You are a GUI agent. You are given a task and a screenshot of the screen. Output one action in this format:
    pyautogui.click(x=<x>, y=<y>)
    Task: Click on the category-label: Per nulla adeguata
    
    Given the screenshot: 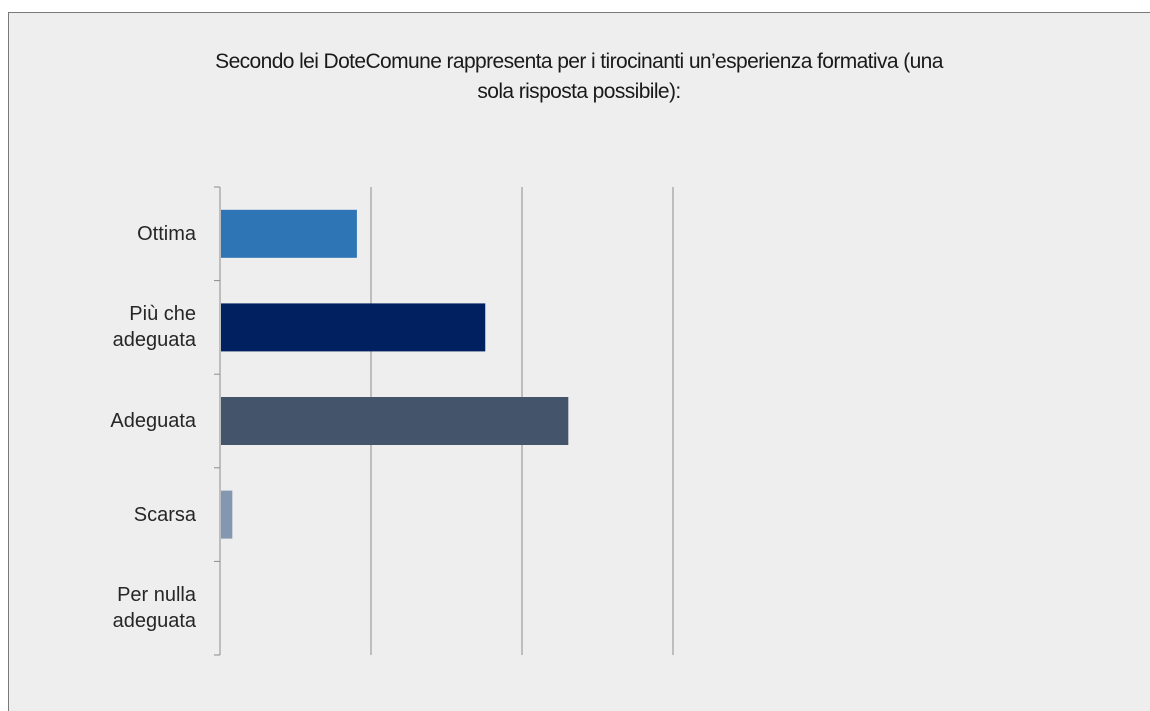 What is the action you would take?
    pyautogui.click(x=154, y=608)
    